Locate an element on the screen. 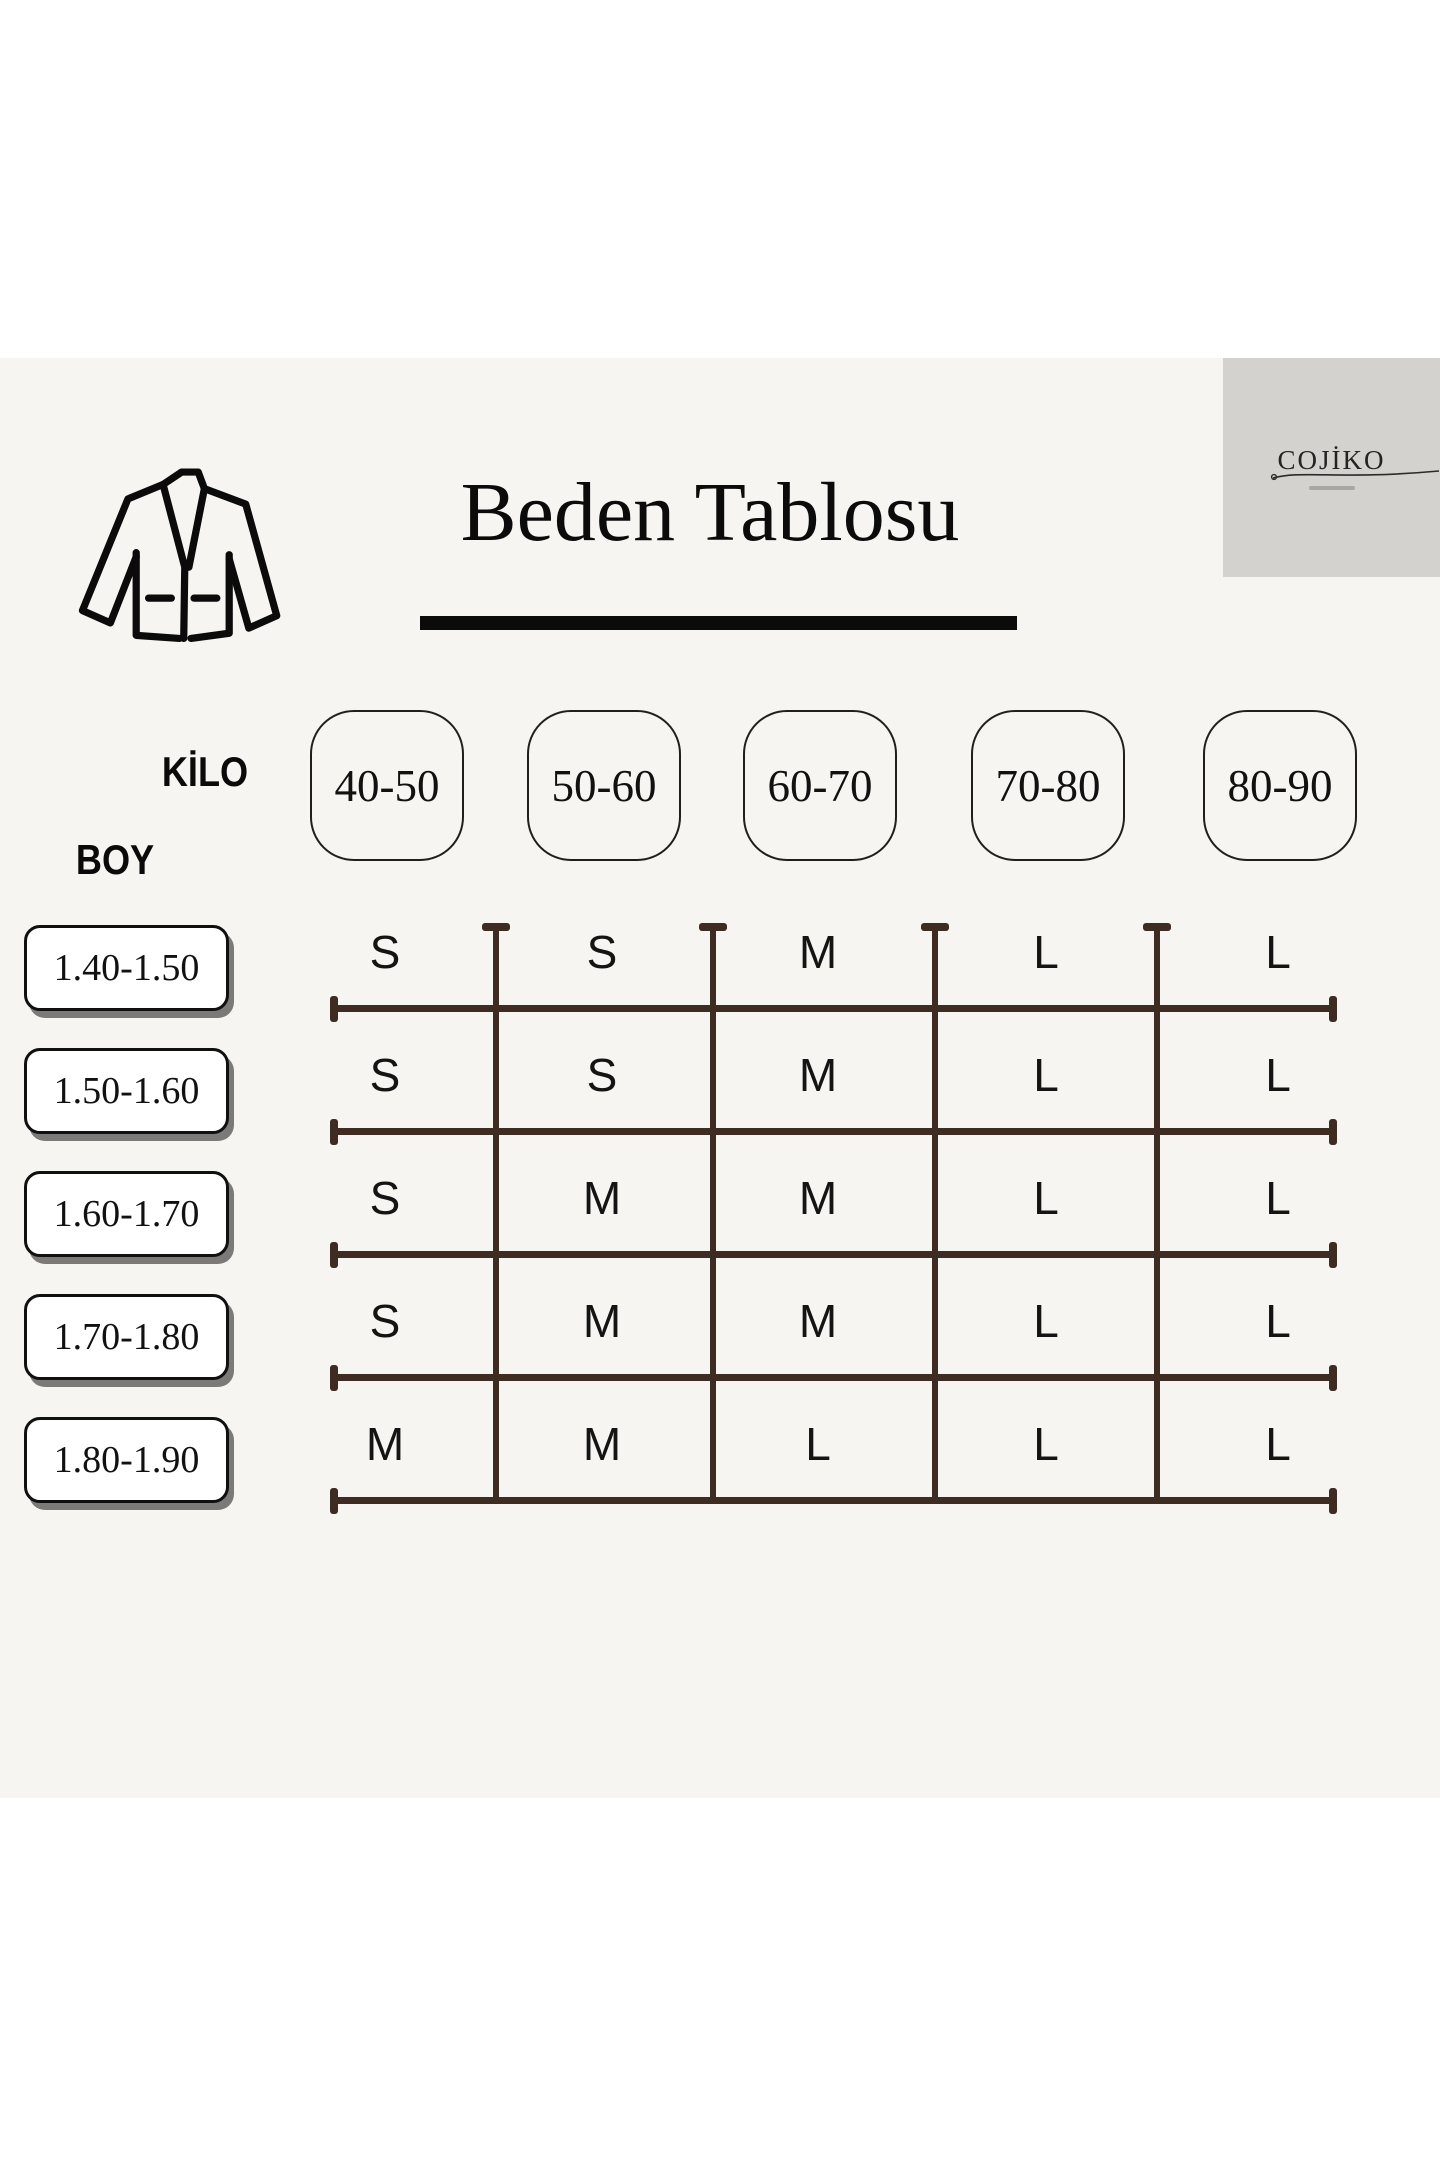  page-title: Beden Tablosu is located at coordinates (710, 512).